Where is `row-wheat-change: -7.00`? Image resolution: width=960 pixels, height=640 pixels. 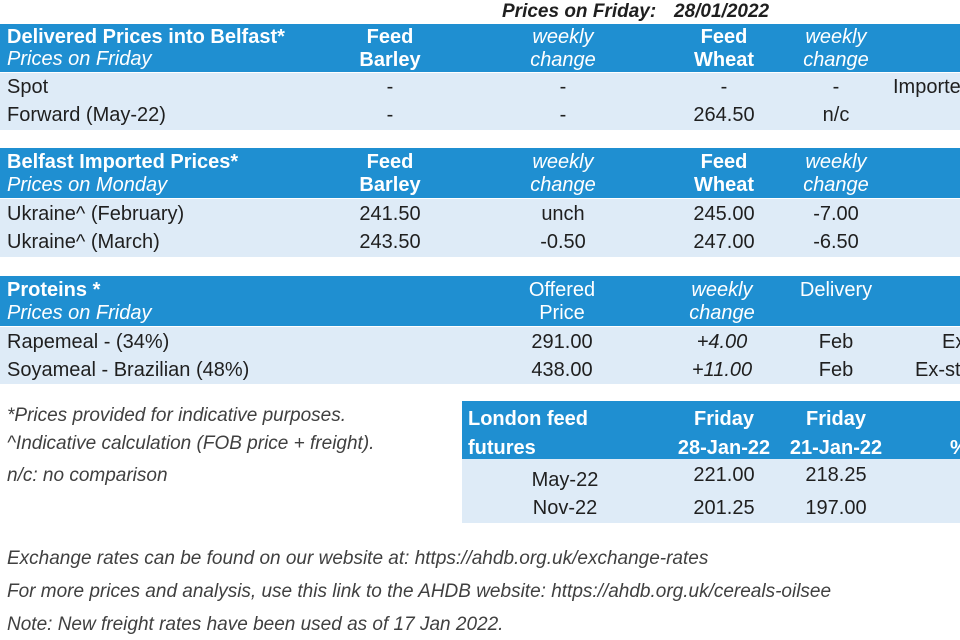
row-wheat-change: -7.00 is located at coordinates (836, 214).